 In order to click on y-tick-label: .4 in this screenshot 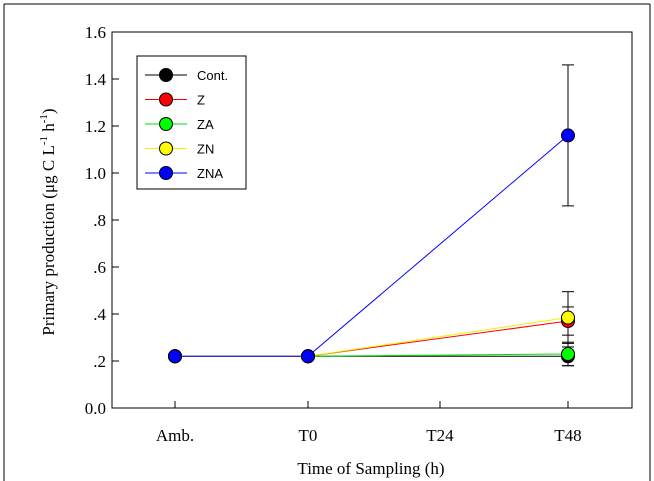, I will do `click(99, 314)`.